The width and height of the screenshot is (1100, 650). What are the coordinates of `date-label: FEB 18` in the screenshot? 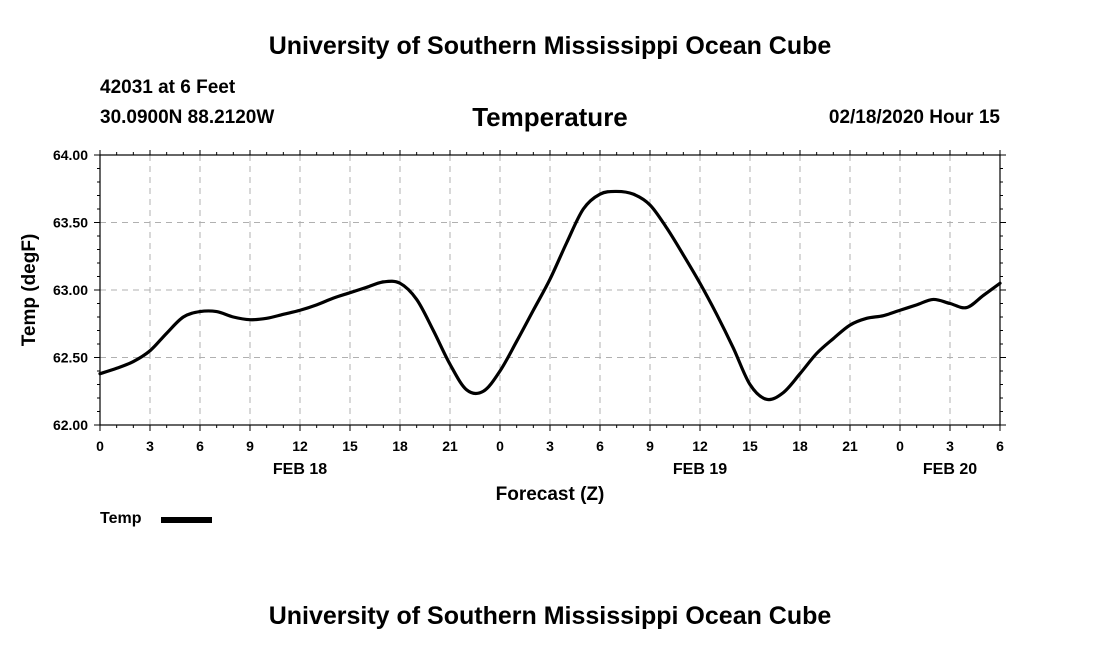 It's located at (300, 469).